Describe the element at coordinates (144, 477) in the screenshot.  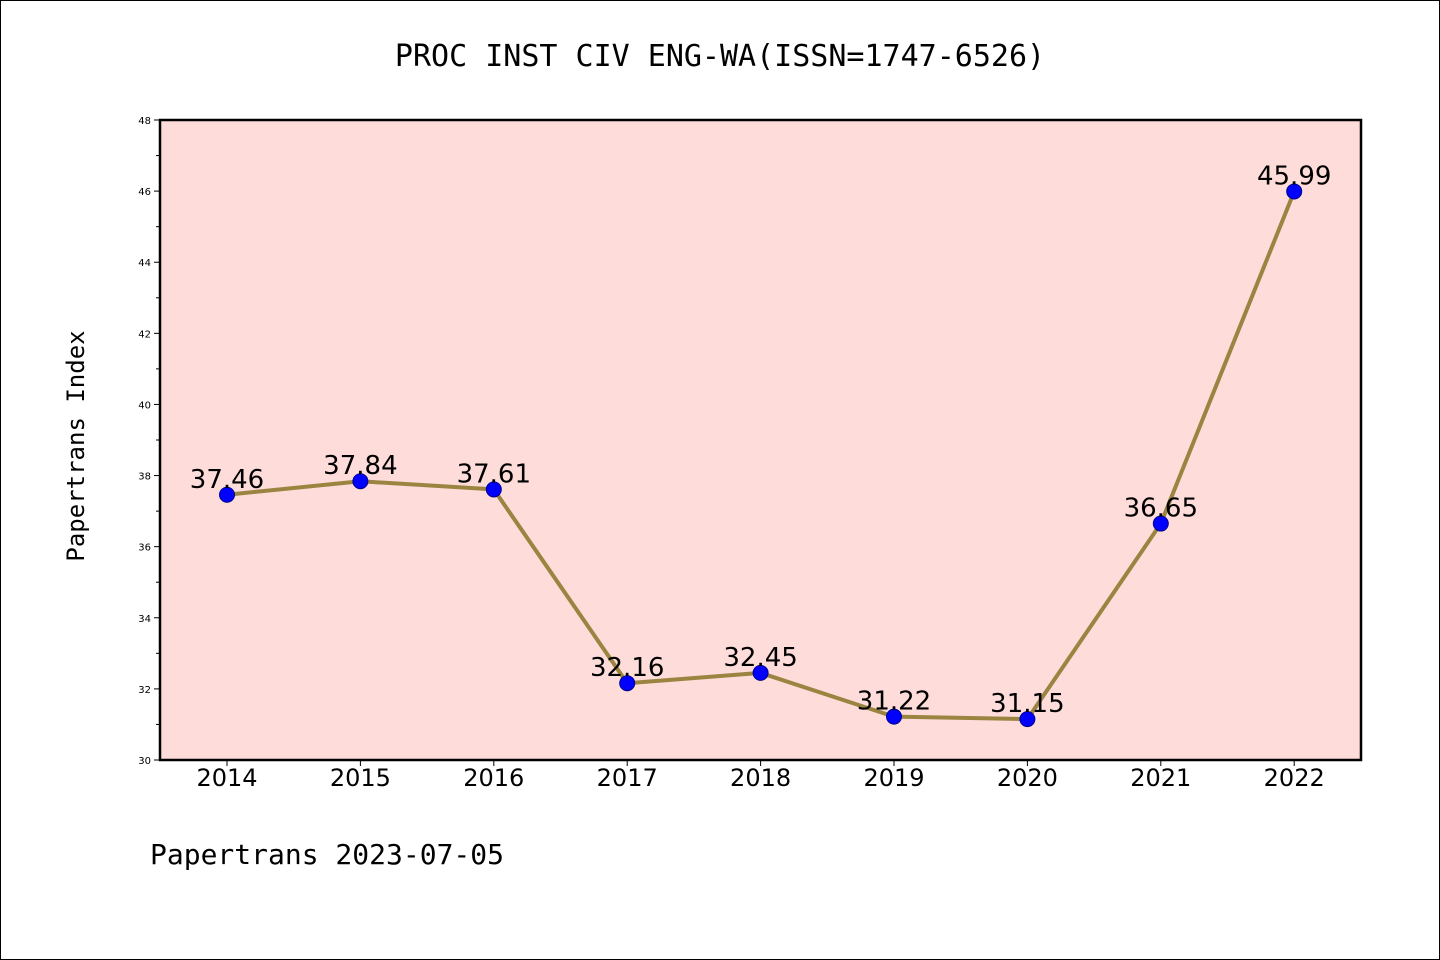
I see `y-tick-label: 38` at that location.